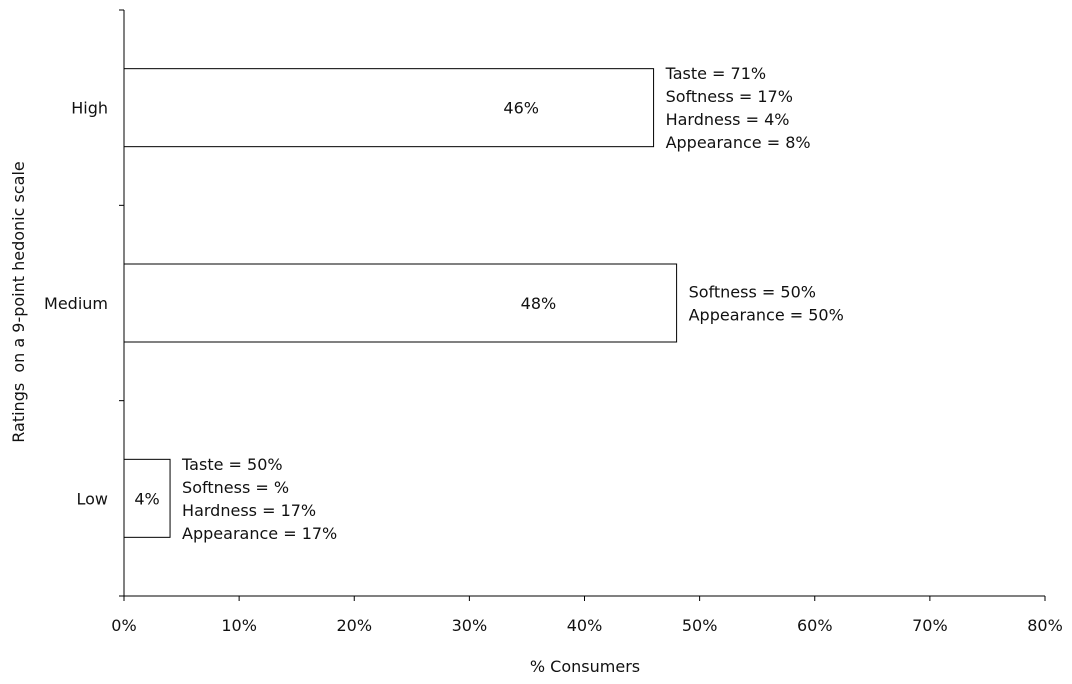 The height and width of the screenshot is (684, 1072). What do you see at coordinates (92, 498) in the screenshot?
I see `category-label: Low` at bounding box center [92, 498].